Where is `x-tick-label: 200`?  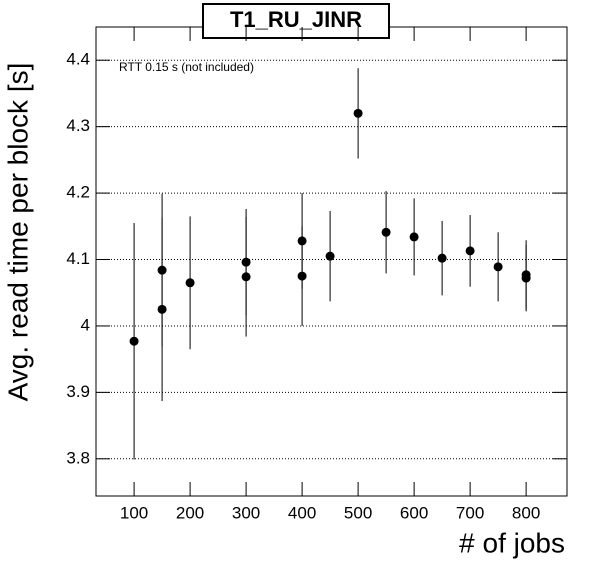 x-tick-label: 200 is located at coordinates (190, 512).